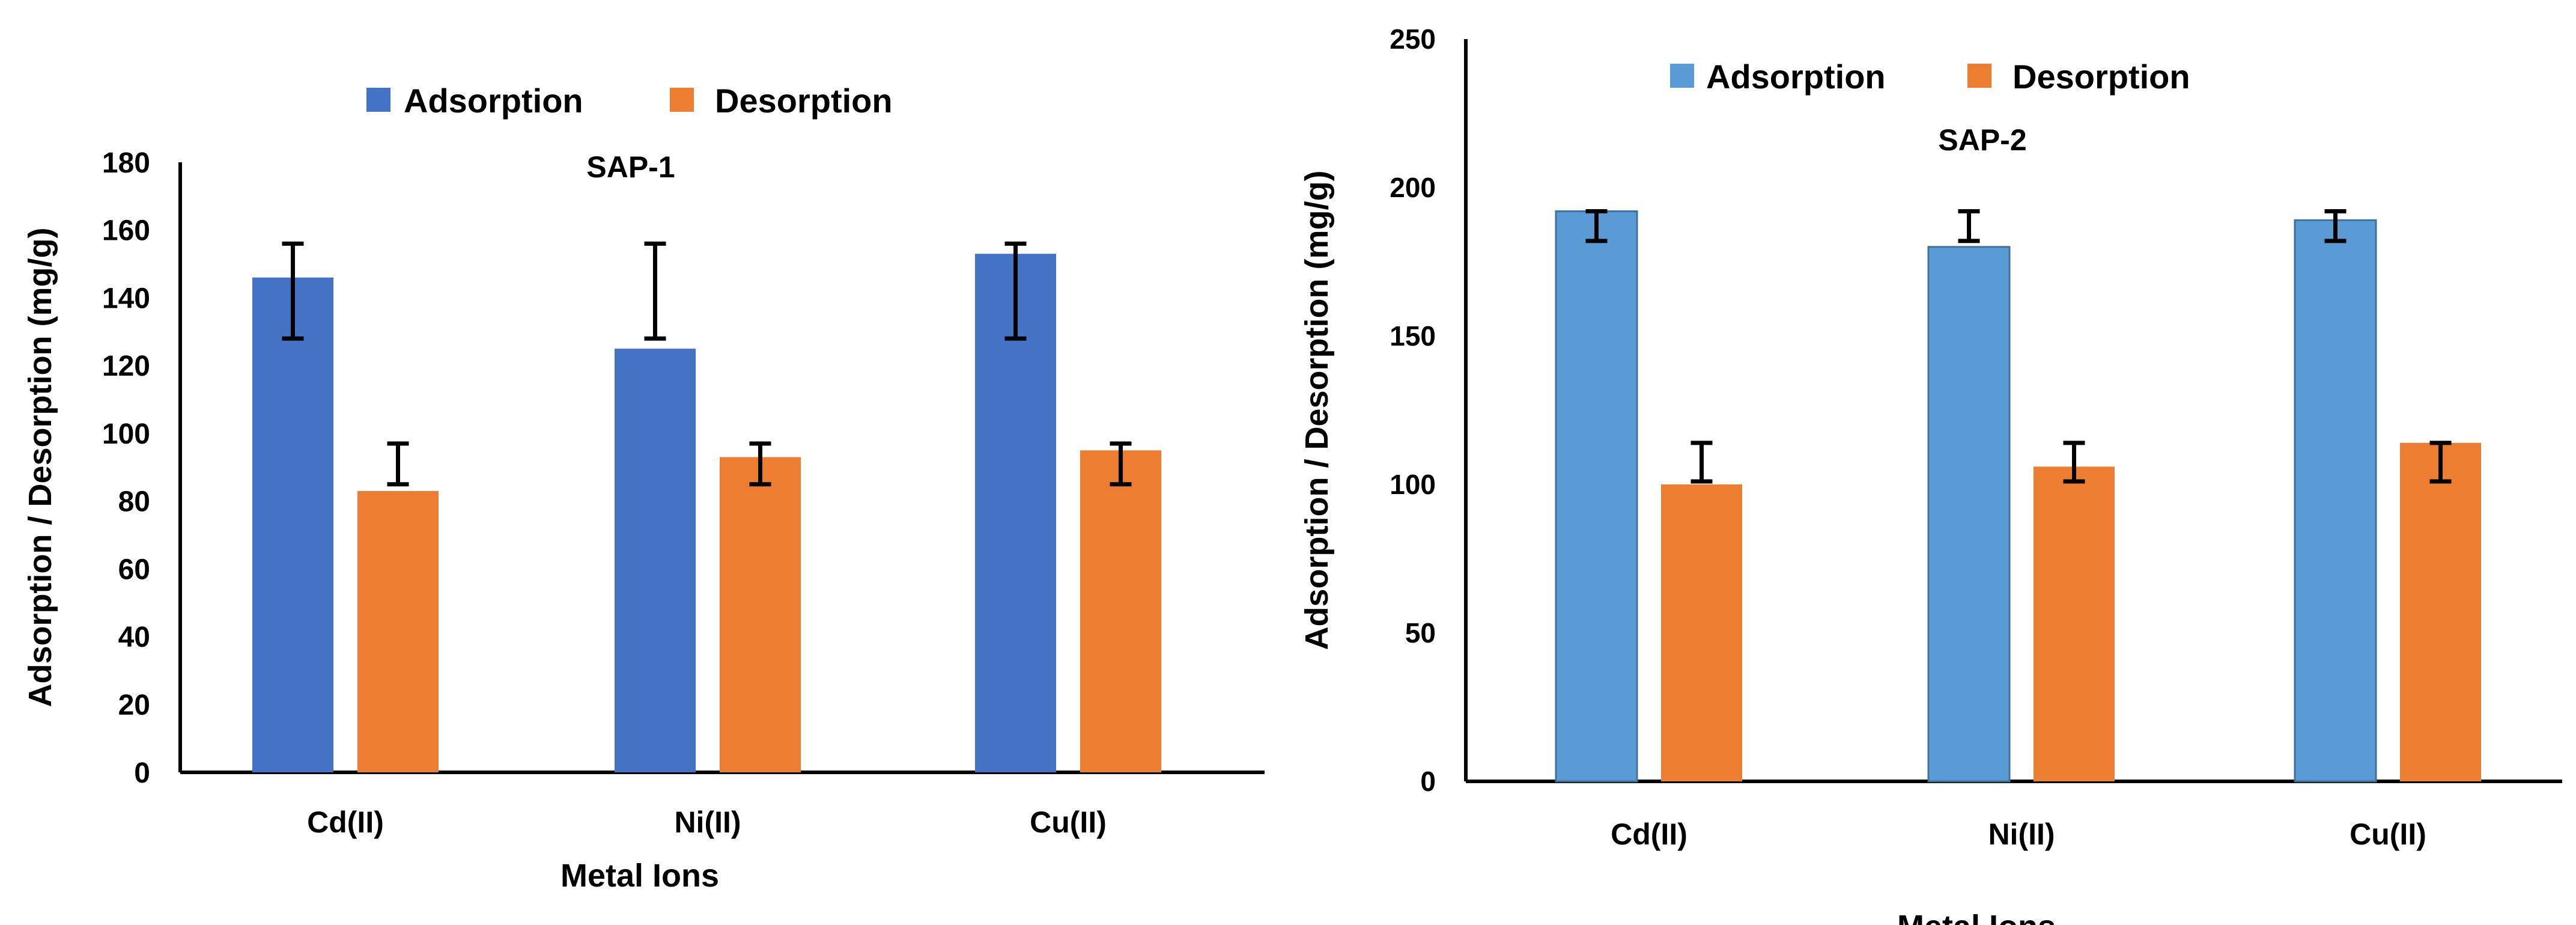 This screenshot has width=2576, height=925. I want to click on chart-title: SAP-1, so click(630, 167).